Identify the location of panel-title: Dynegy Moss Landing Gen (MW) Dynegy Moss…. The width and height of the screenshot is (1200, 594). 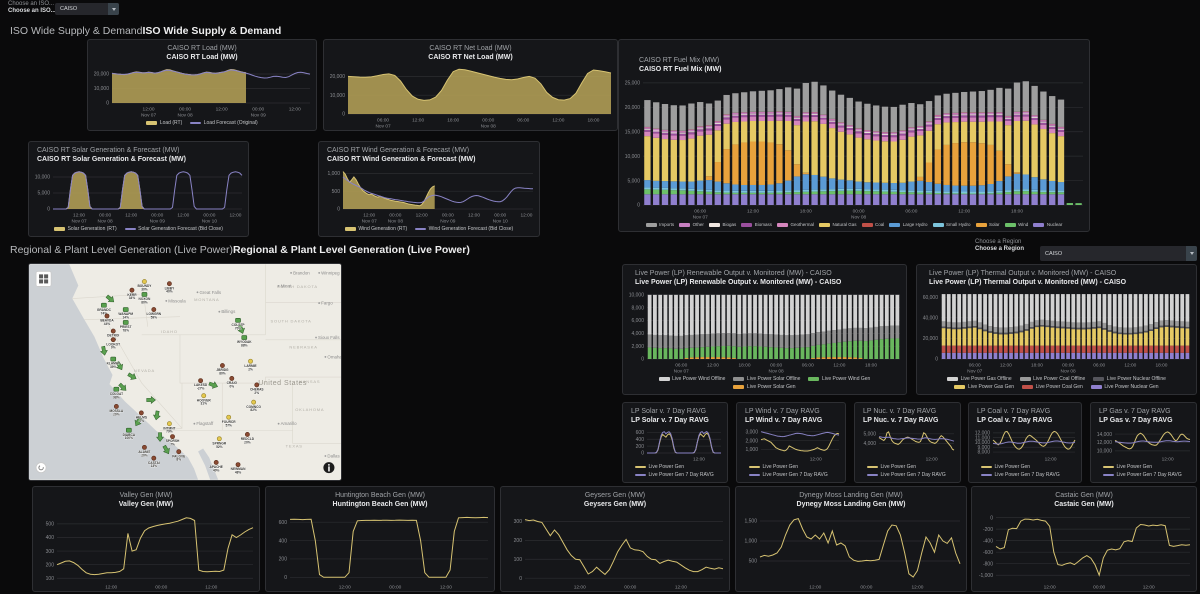
(851, 500).